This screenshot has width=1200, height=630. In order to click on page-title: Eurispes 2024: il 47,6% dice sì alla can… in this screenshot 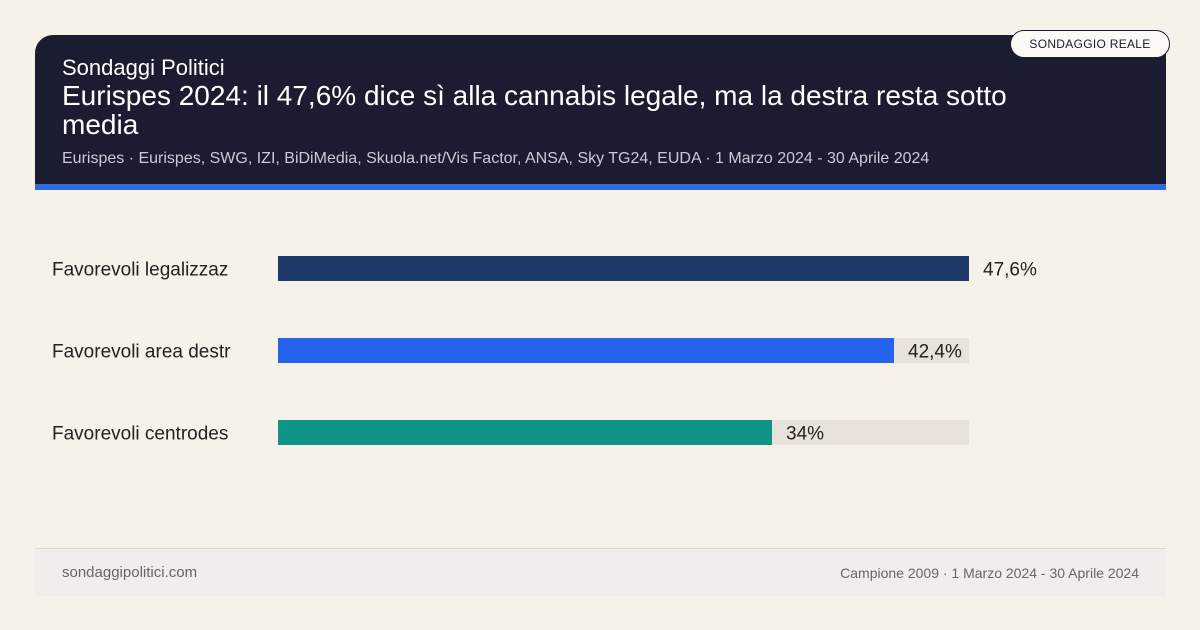, I will do `click(534, 110)`.